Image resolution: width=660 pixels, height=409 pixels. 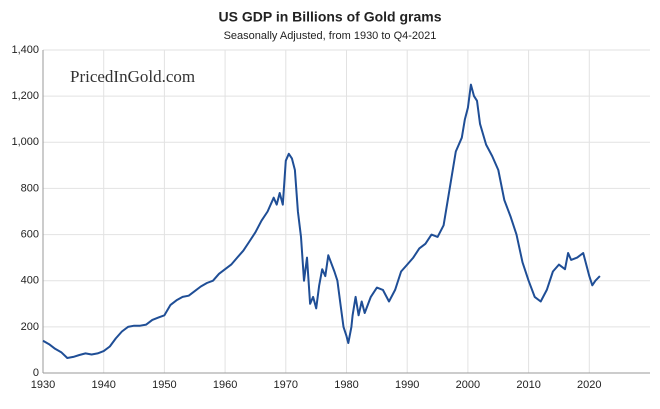 What do you see at coordinates (25, 142) in the screenshot?
I see `y-tick-label: 1,000` at bounding box center [25, 142].